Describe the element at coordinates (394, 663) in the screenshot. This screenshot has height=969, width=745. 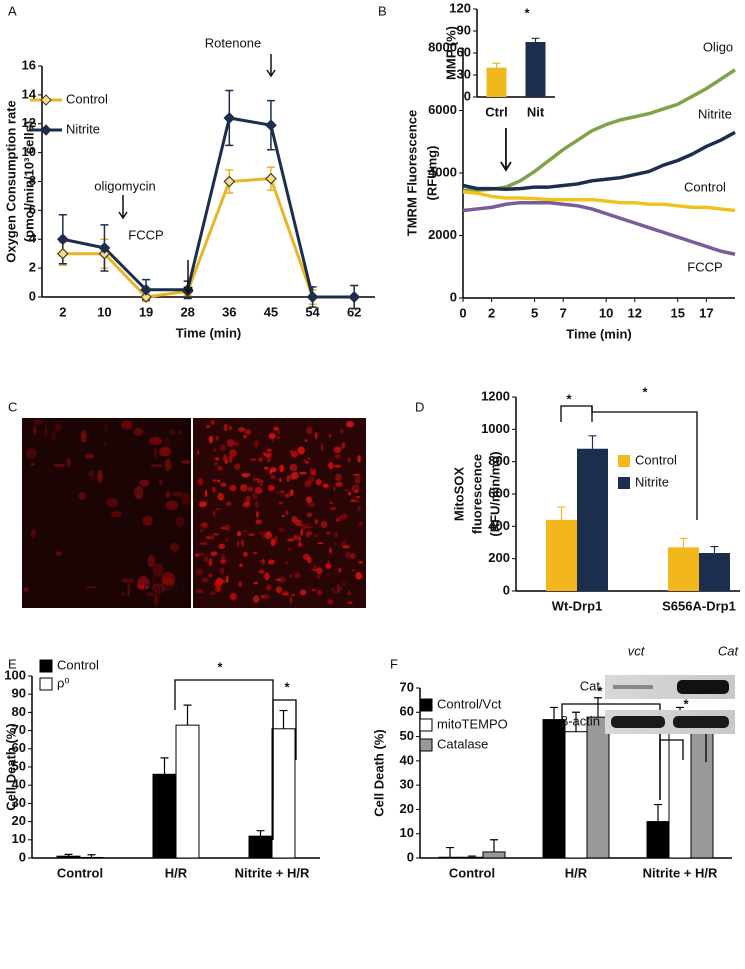
I see `panel-label: F` at that location.